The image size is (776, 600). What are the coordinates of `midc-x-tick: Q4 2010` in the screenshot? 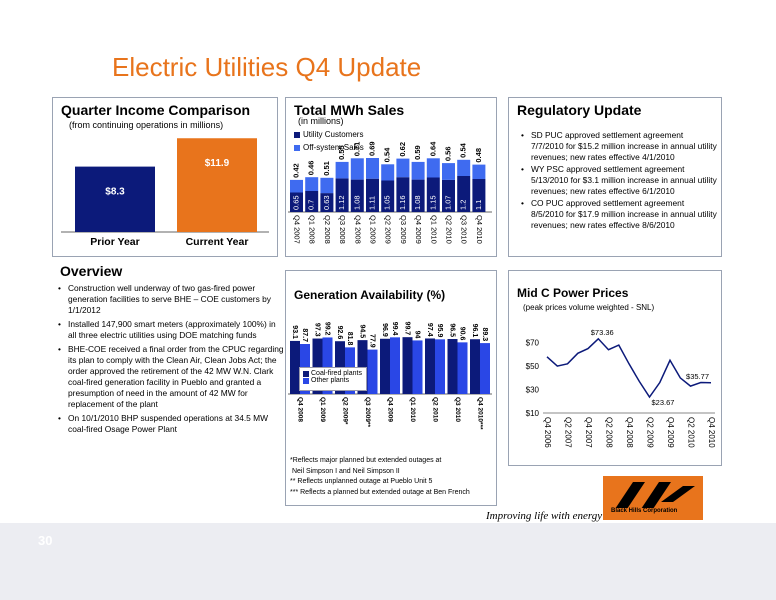 It's located at (711, 432).